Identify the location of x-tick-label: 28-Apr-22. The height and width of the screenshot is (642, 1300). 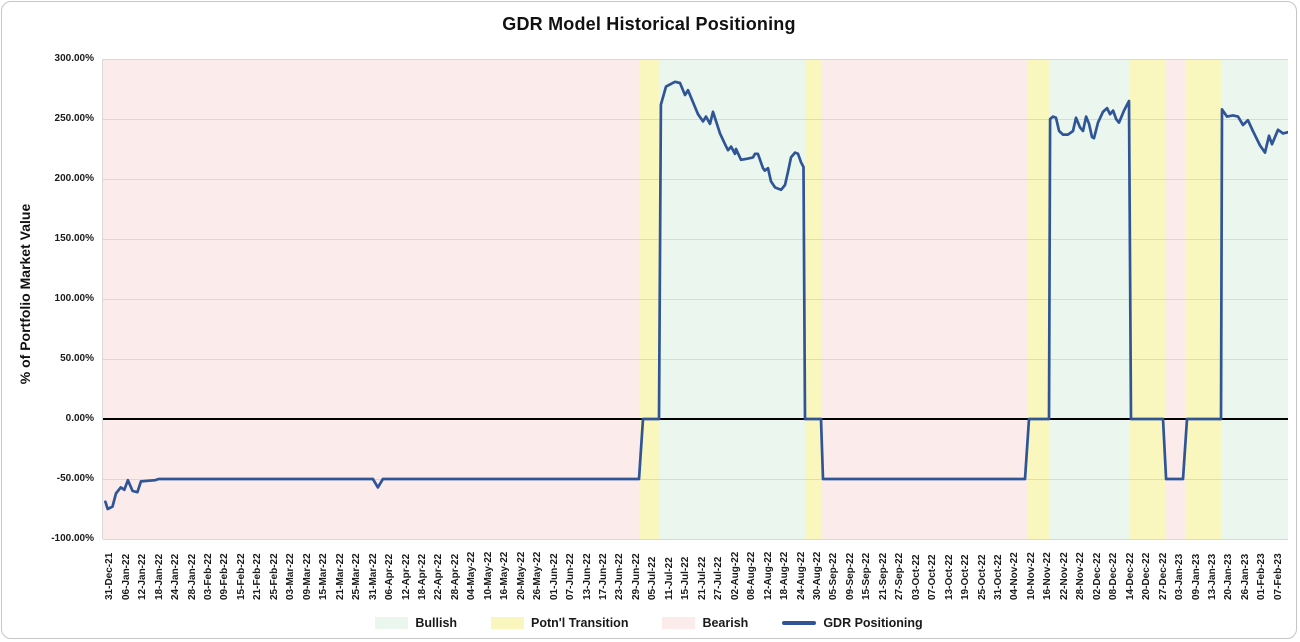
(455, 576).